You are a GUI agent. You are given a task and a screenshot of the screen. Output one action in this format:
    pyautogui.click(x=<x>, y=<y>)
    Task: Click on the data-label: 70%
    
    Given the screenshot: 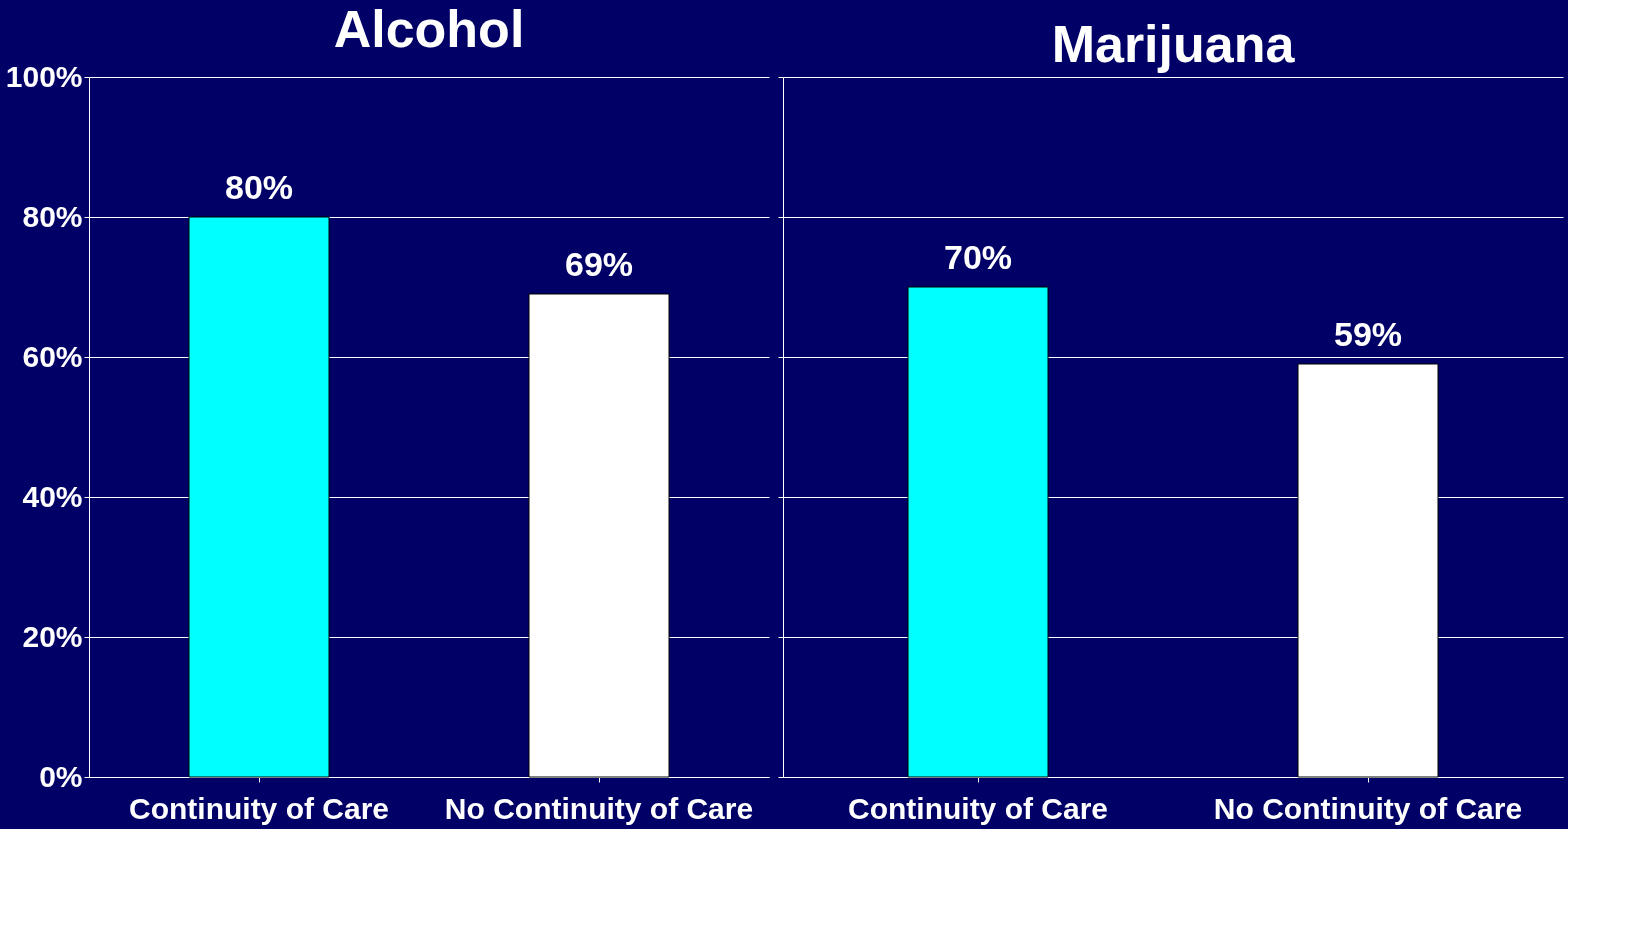 What is the action you would take?
    pyautogui.click(x=978, y=257)
    